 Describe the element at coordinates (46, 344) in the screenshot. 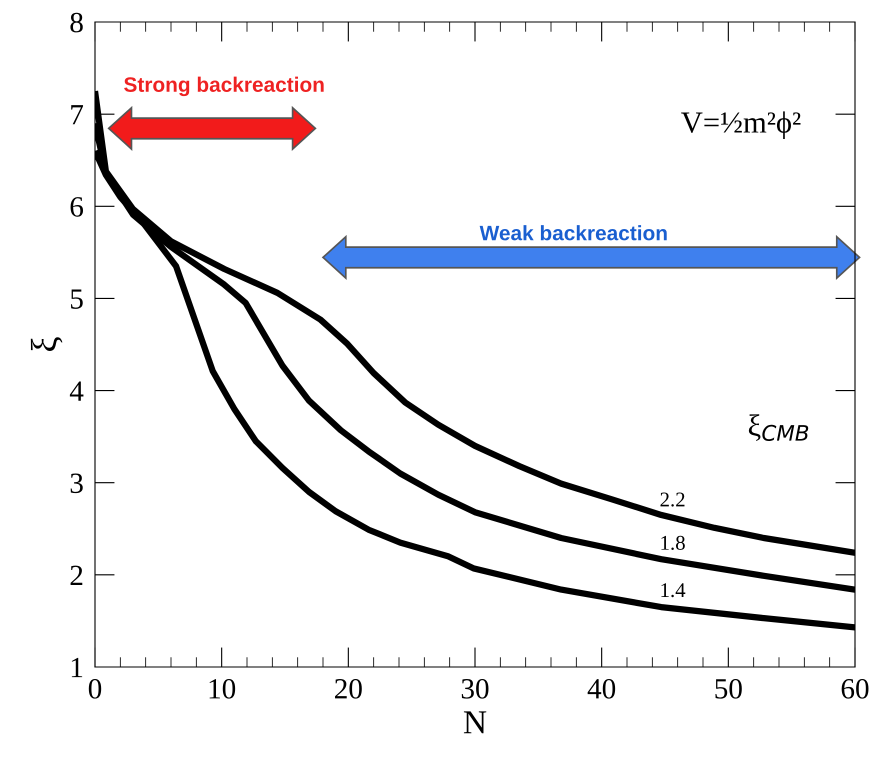

I see `y-axis-title: ξ` at that location.